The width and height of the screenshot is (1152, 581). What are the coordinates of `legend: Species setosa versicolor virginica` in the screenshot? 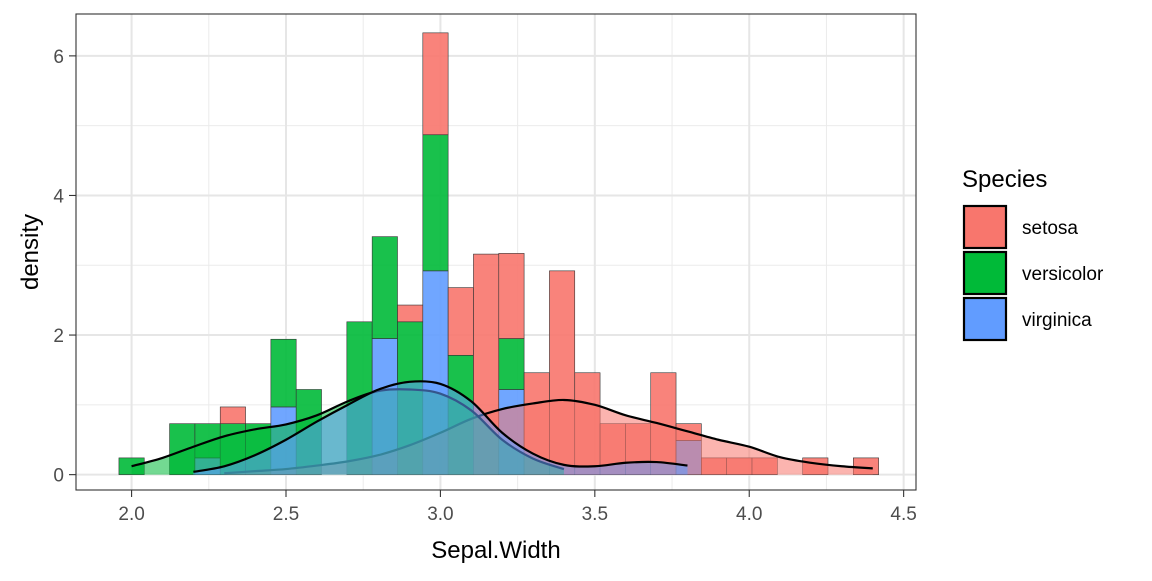 It's located at (1033, 254).